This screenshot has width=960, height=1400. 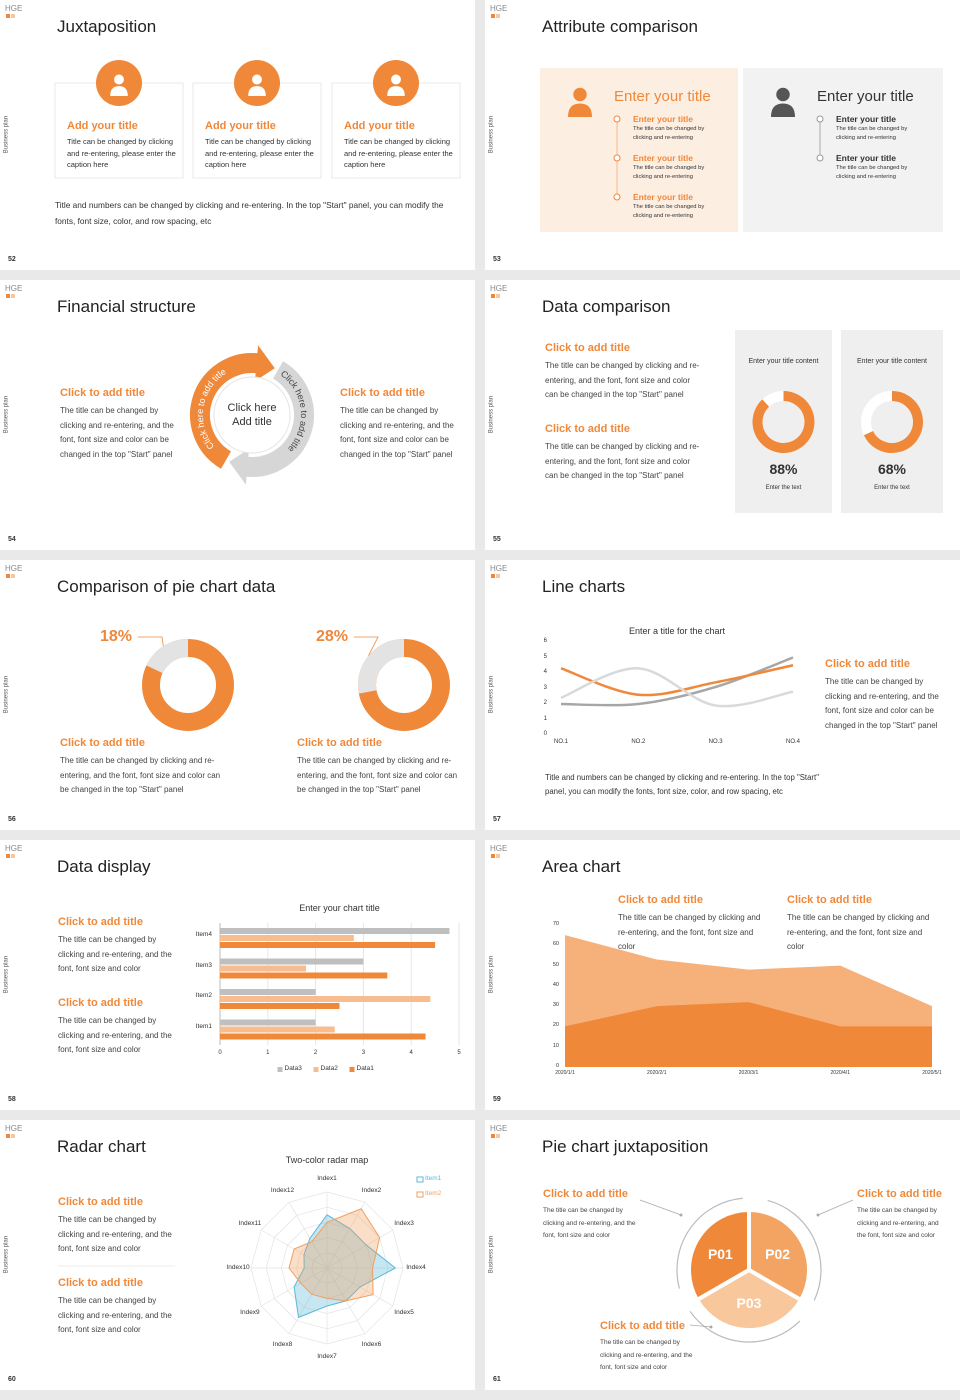 I want to click on line, so click(x=677, y=681).